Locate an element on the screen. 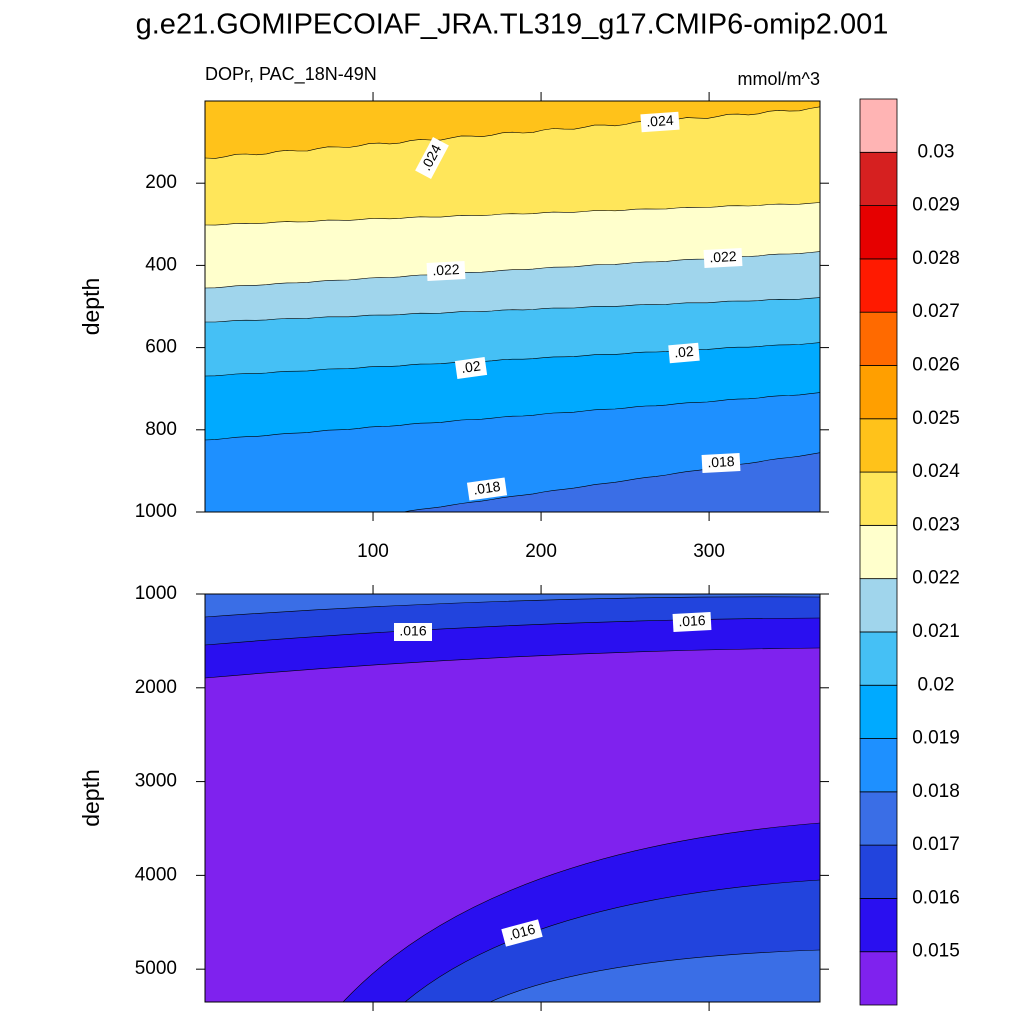  colorbar-label: 0.03 is located at coordinates (936, 151).